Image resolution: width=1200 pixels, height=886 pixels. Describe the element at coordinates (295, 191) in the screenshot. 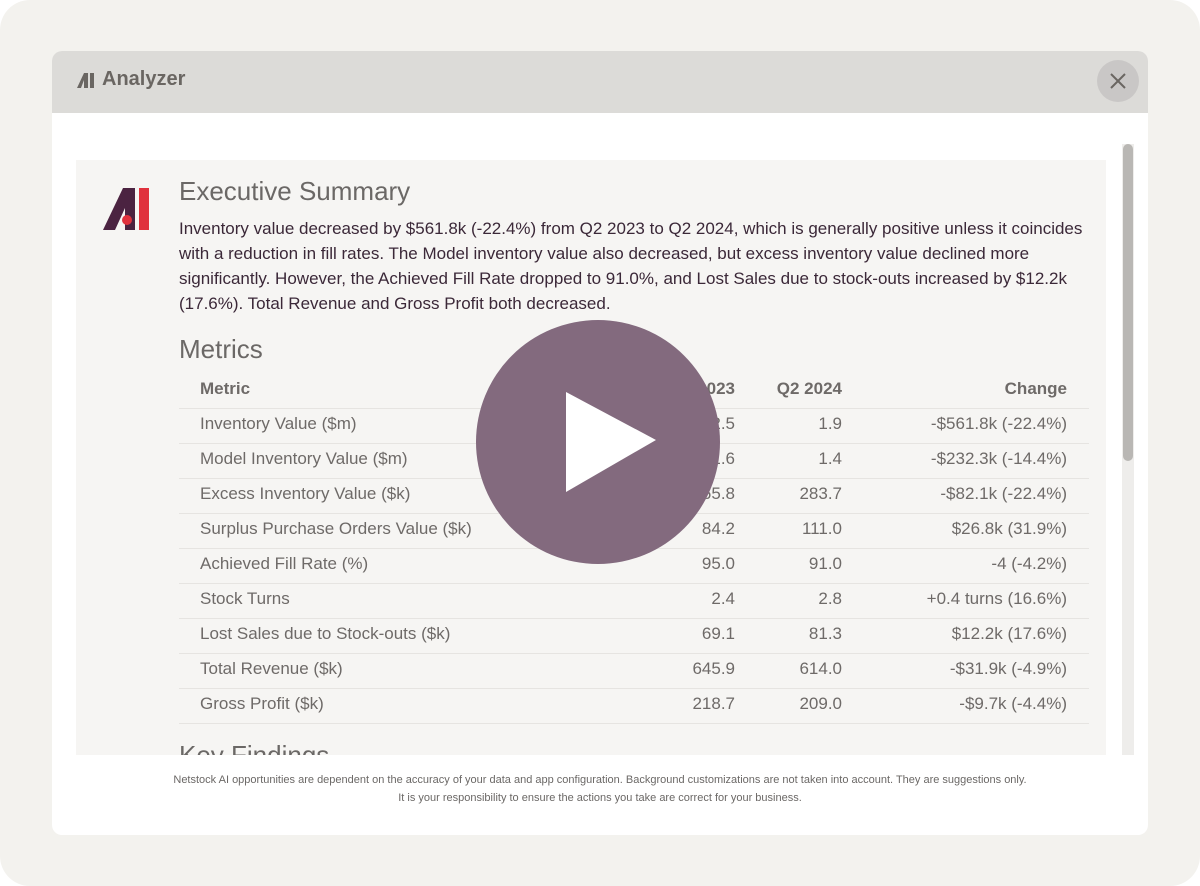

I see `summary-title: Executive Summary` at that location.